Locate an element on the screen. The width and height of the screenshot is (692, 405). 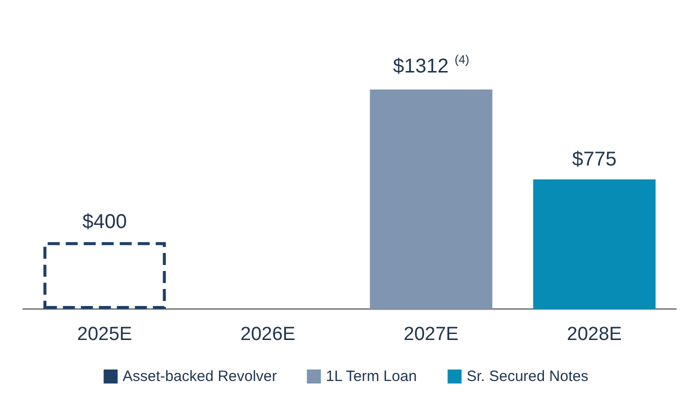
x-tick-label: 2026E is located at coordinates (268, 334).